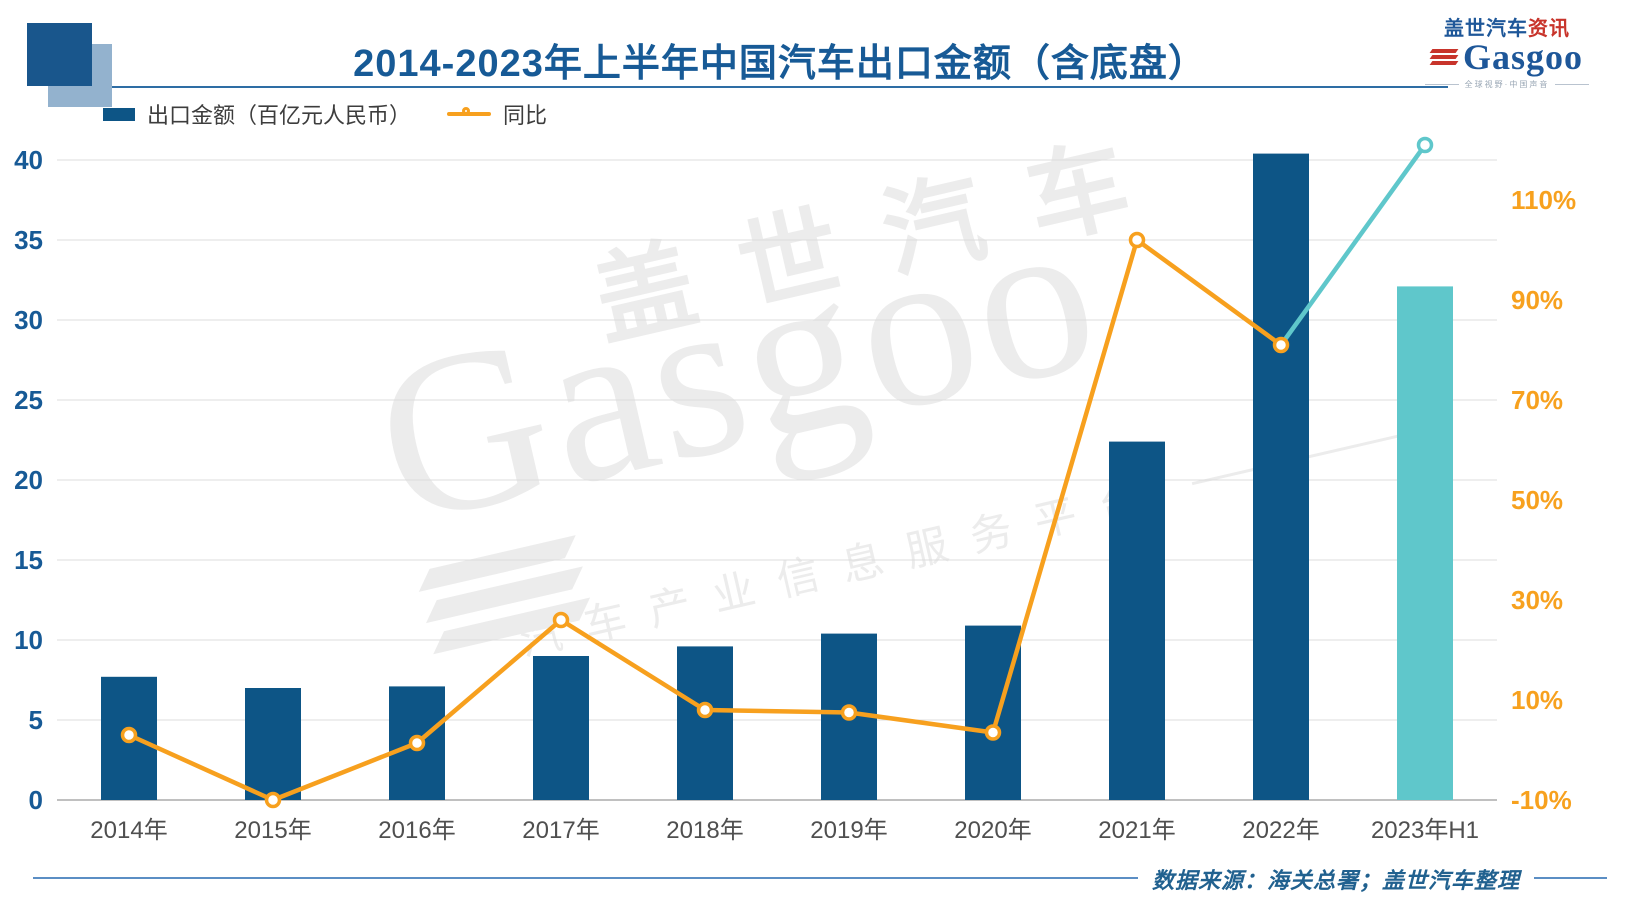 The width and height of the screenshot is (1640, 922). I want to click on right-axis-tick--10%: -10%, so click(1541, 800).